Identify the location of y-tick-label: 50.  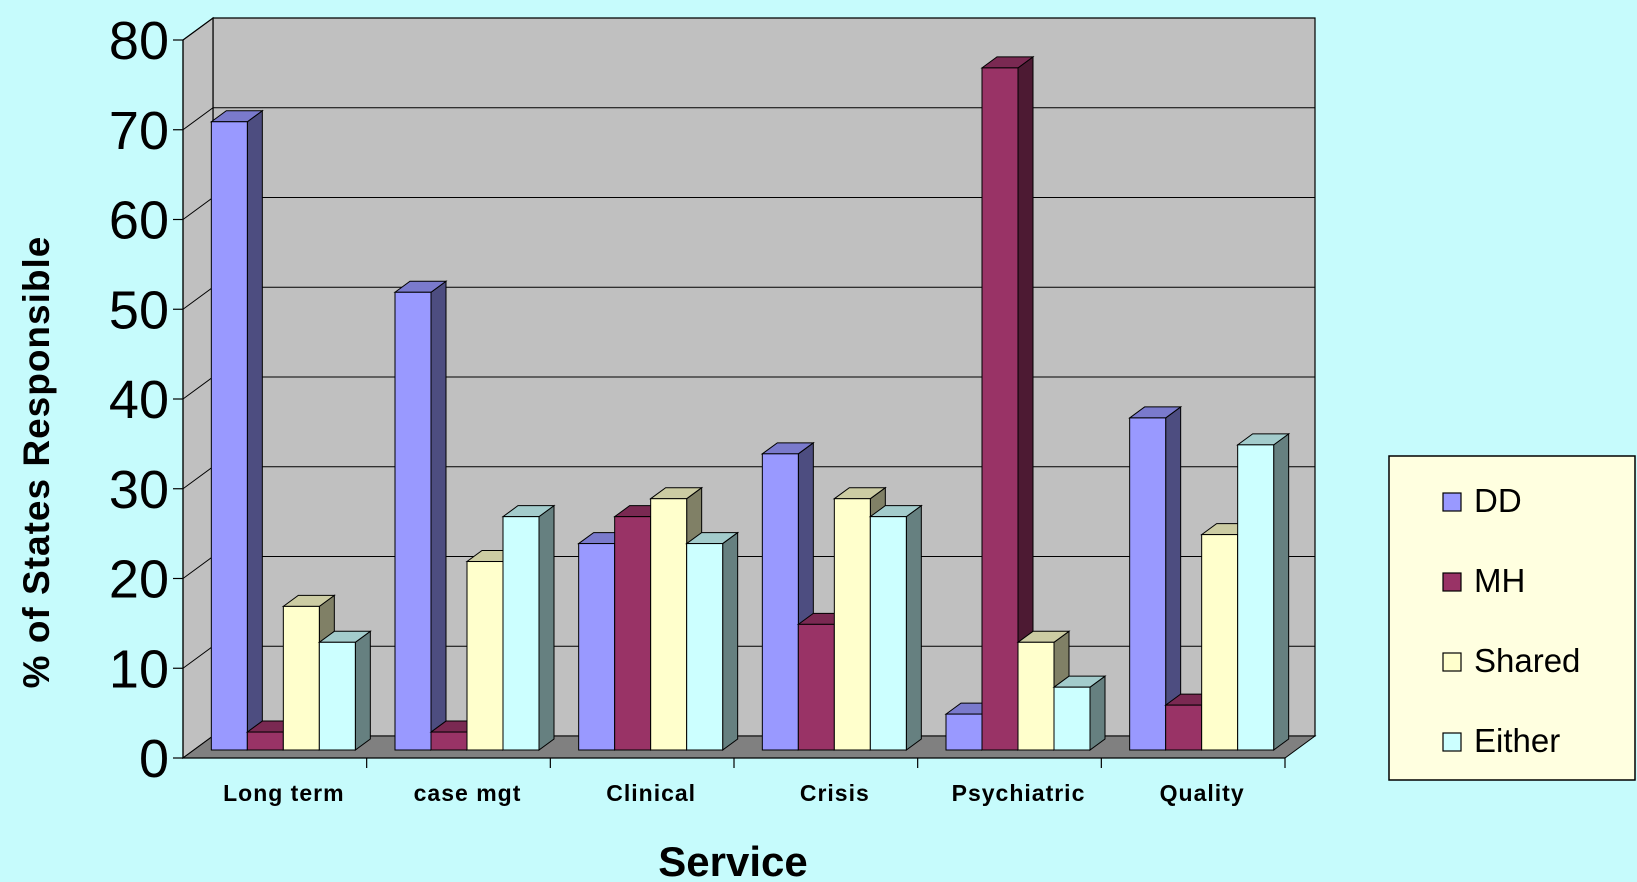
(139, 310).